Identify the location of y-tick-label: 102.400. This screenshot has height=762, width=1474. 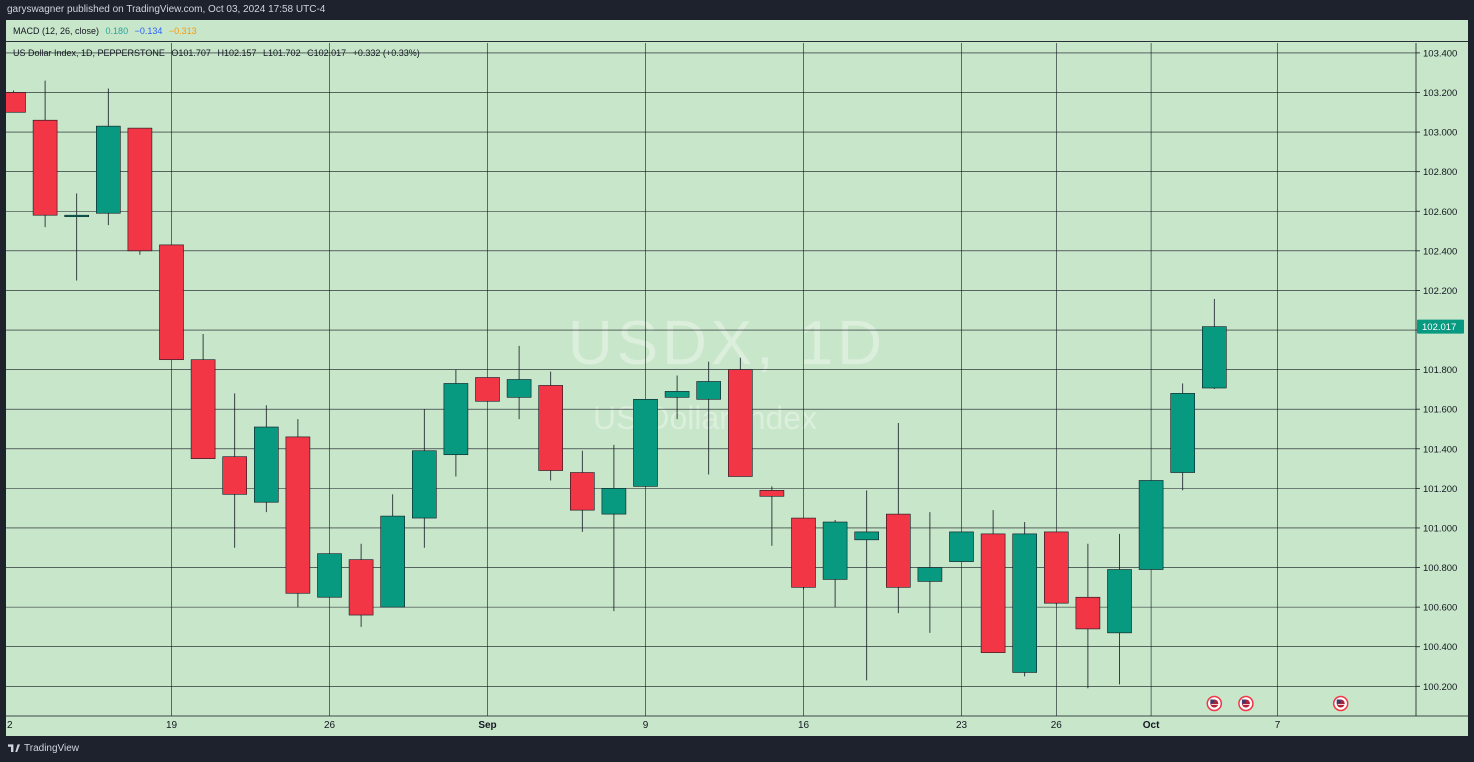
(1440, 251).